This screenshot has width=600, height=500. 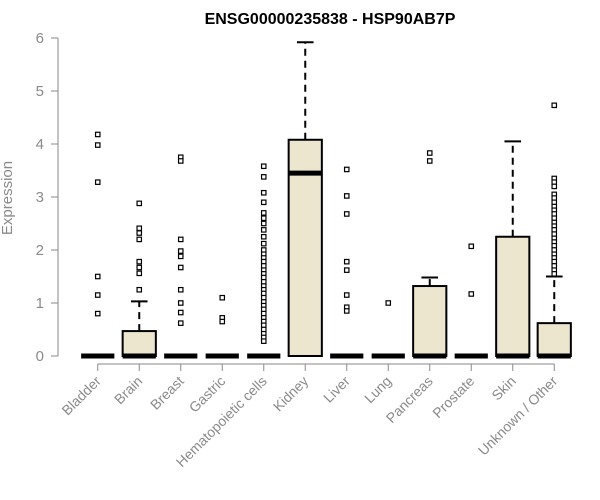 I want to click on y-axis: 0 1 2 3 4 5 6, so click(x=47, y=197).